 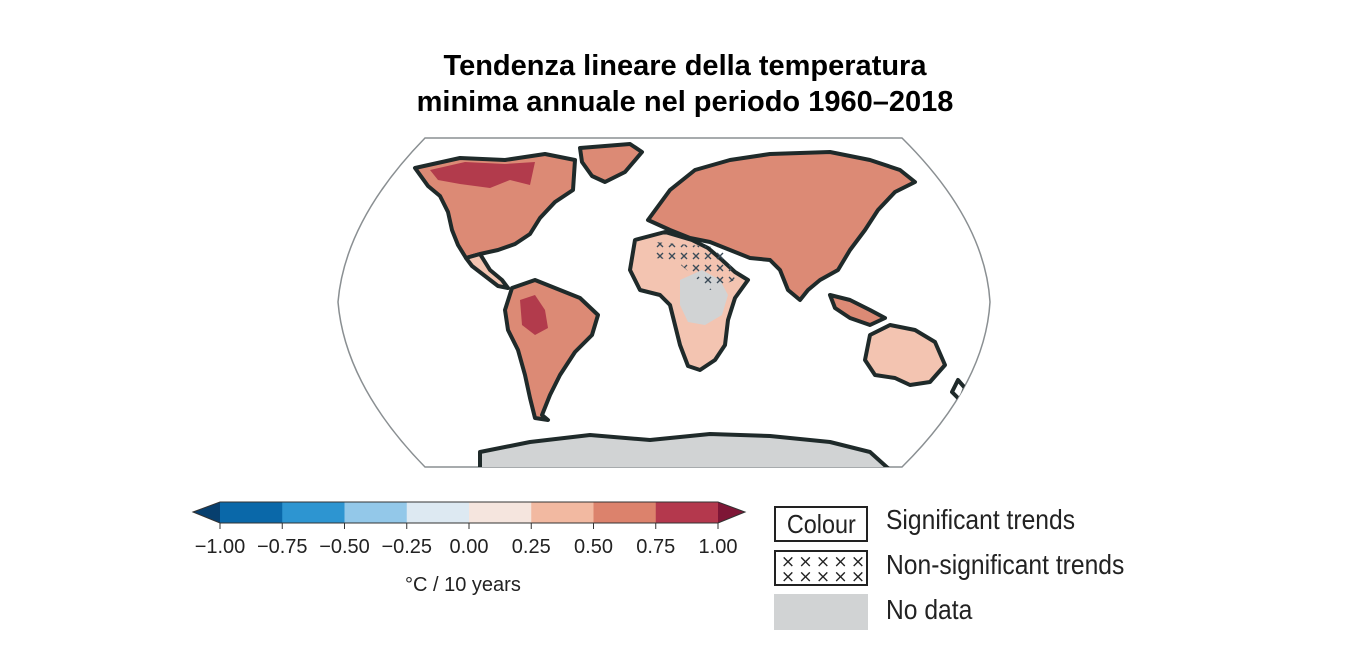 What do you see at coordinates (406, 547) in the screenshot?
I see `colorbar-tick-label: −0.25` at bounding box center [406, 547].